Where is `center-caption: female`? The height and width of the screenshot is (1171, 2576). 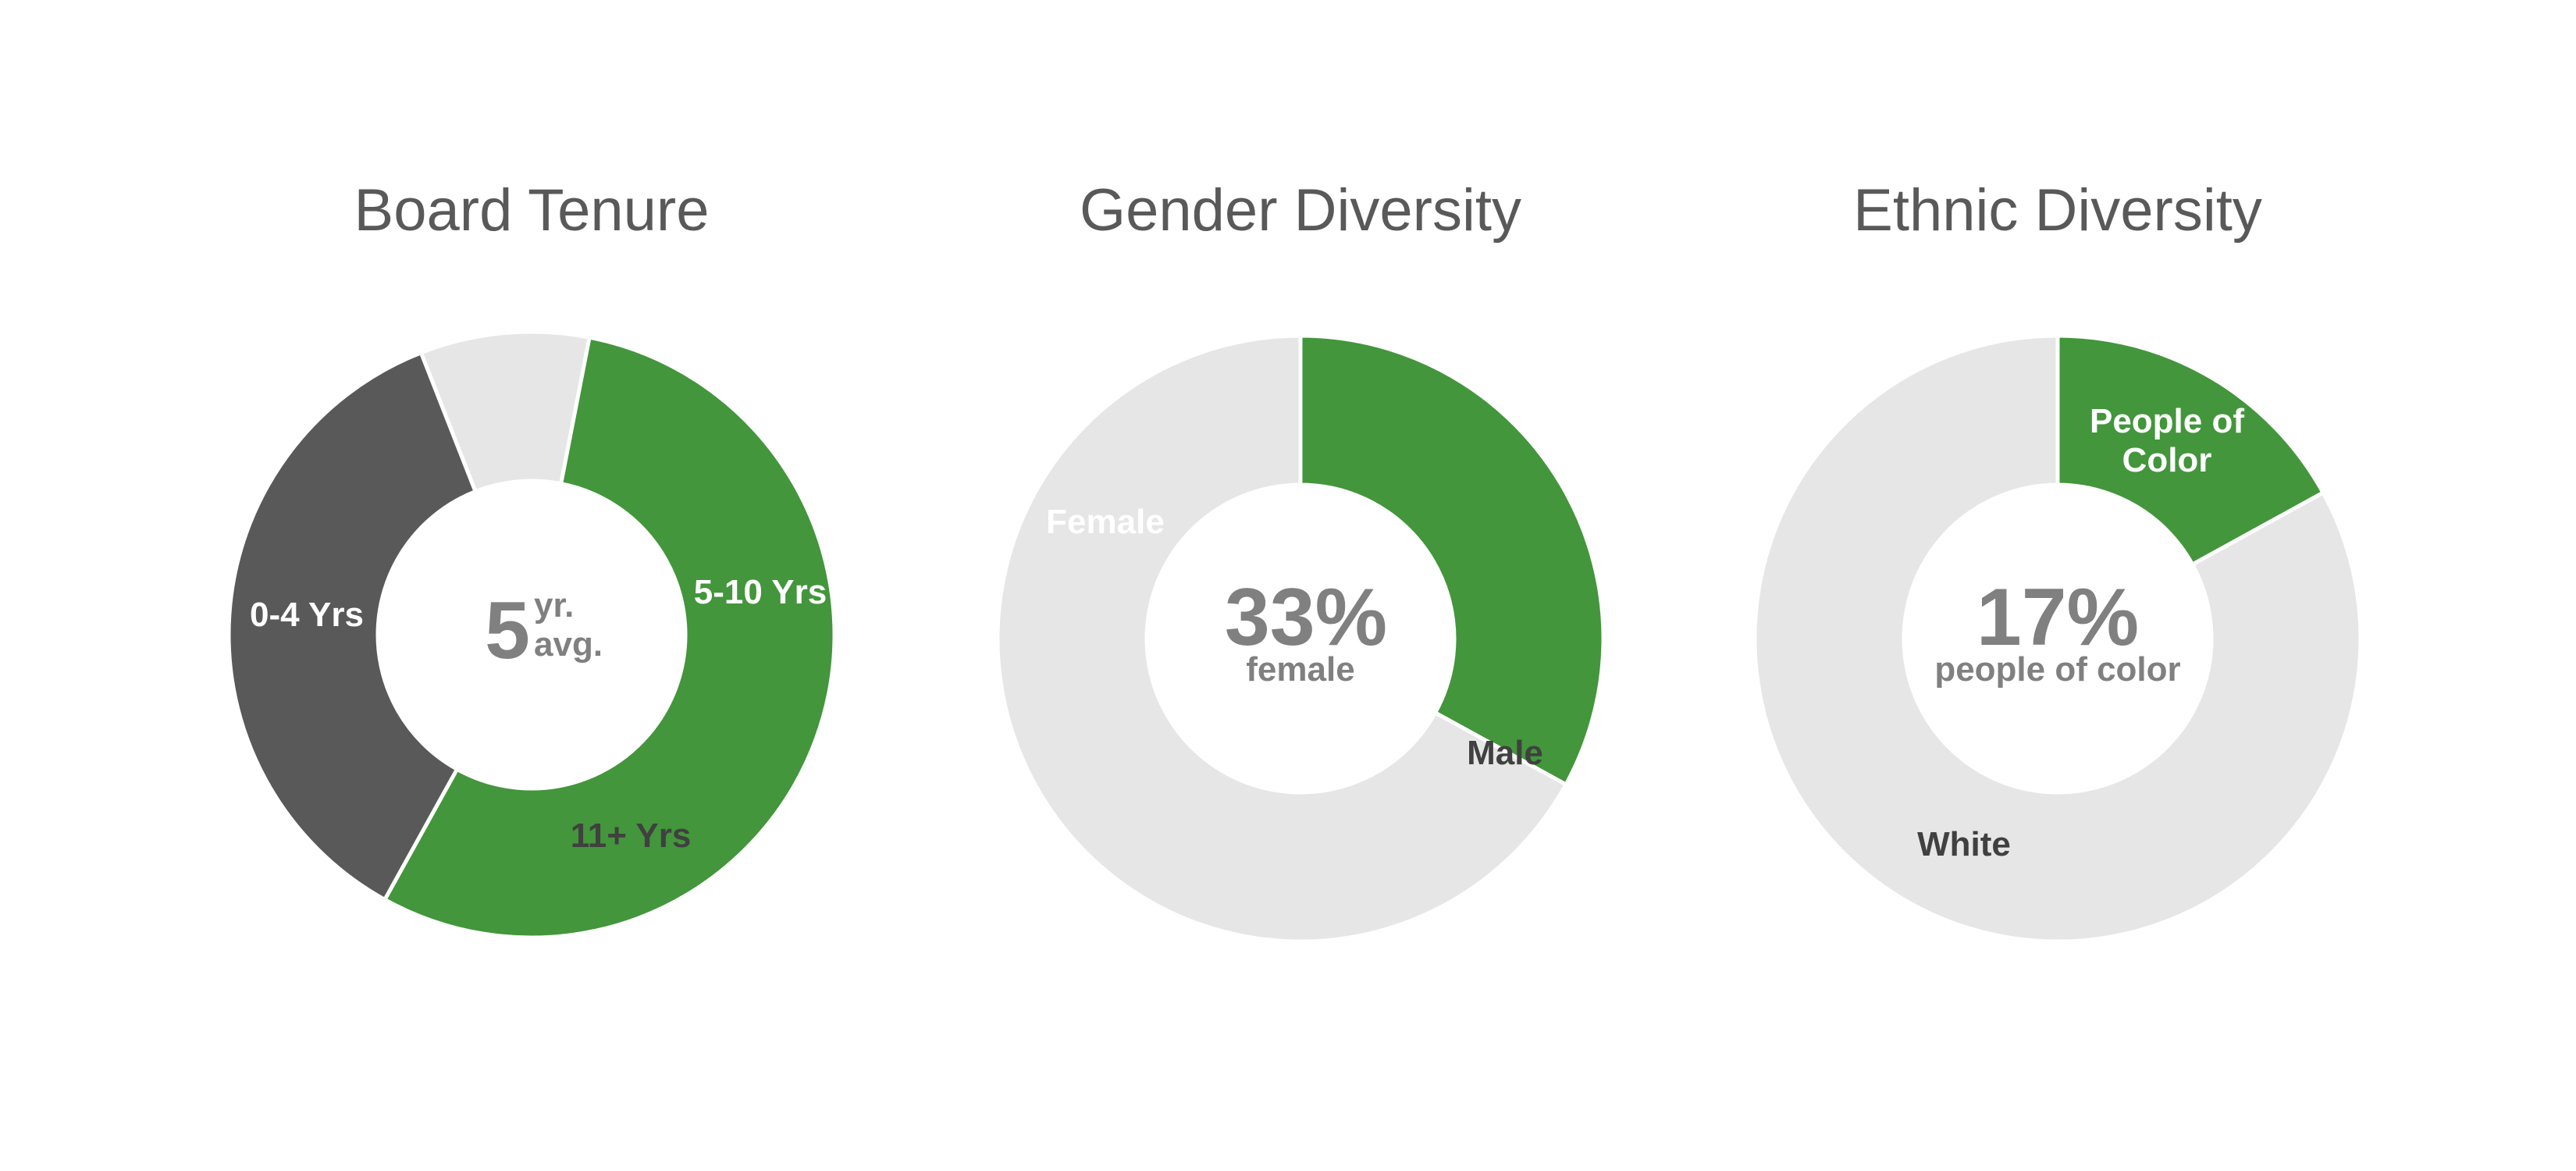
center-caption: female is located at coordinates (1300, 669).